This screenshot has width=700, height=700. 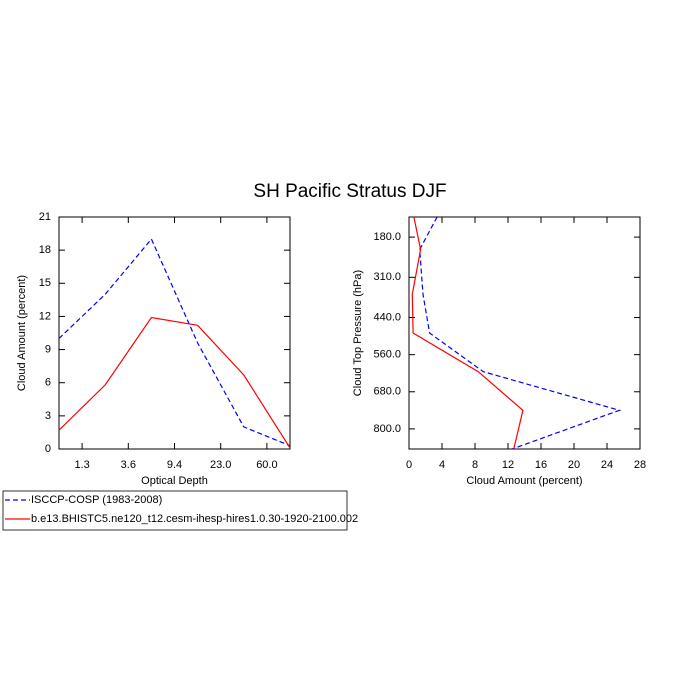 What do you see at coordinates (387, 429) in the screenshot?
I see `y-tick-label: 800.0` at bounding box center [387, 429].